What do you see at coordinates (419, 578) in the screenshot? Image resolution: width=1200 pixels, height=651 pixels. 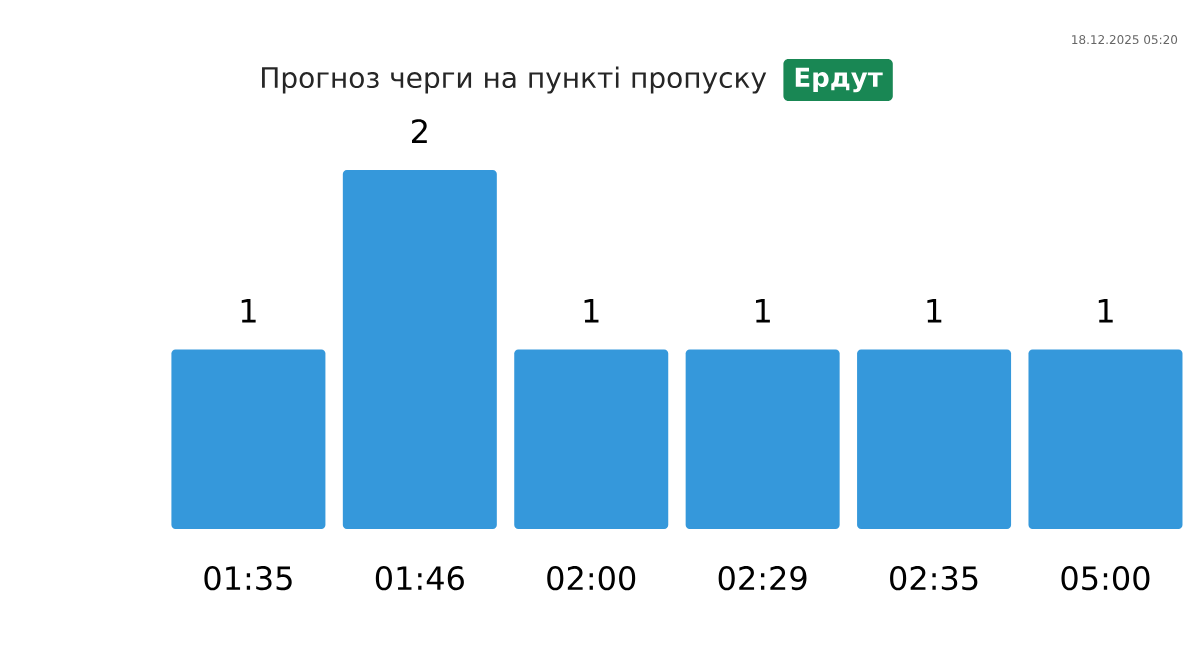 I see `x-tick-label: 01:46` at bounding box center [419, 578].